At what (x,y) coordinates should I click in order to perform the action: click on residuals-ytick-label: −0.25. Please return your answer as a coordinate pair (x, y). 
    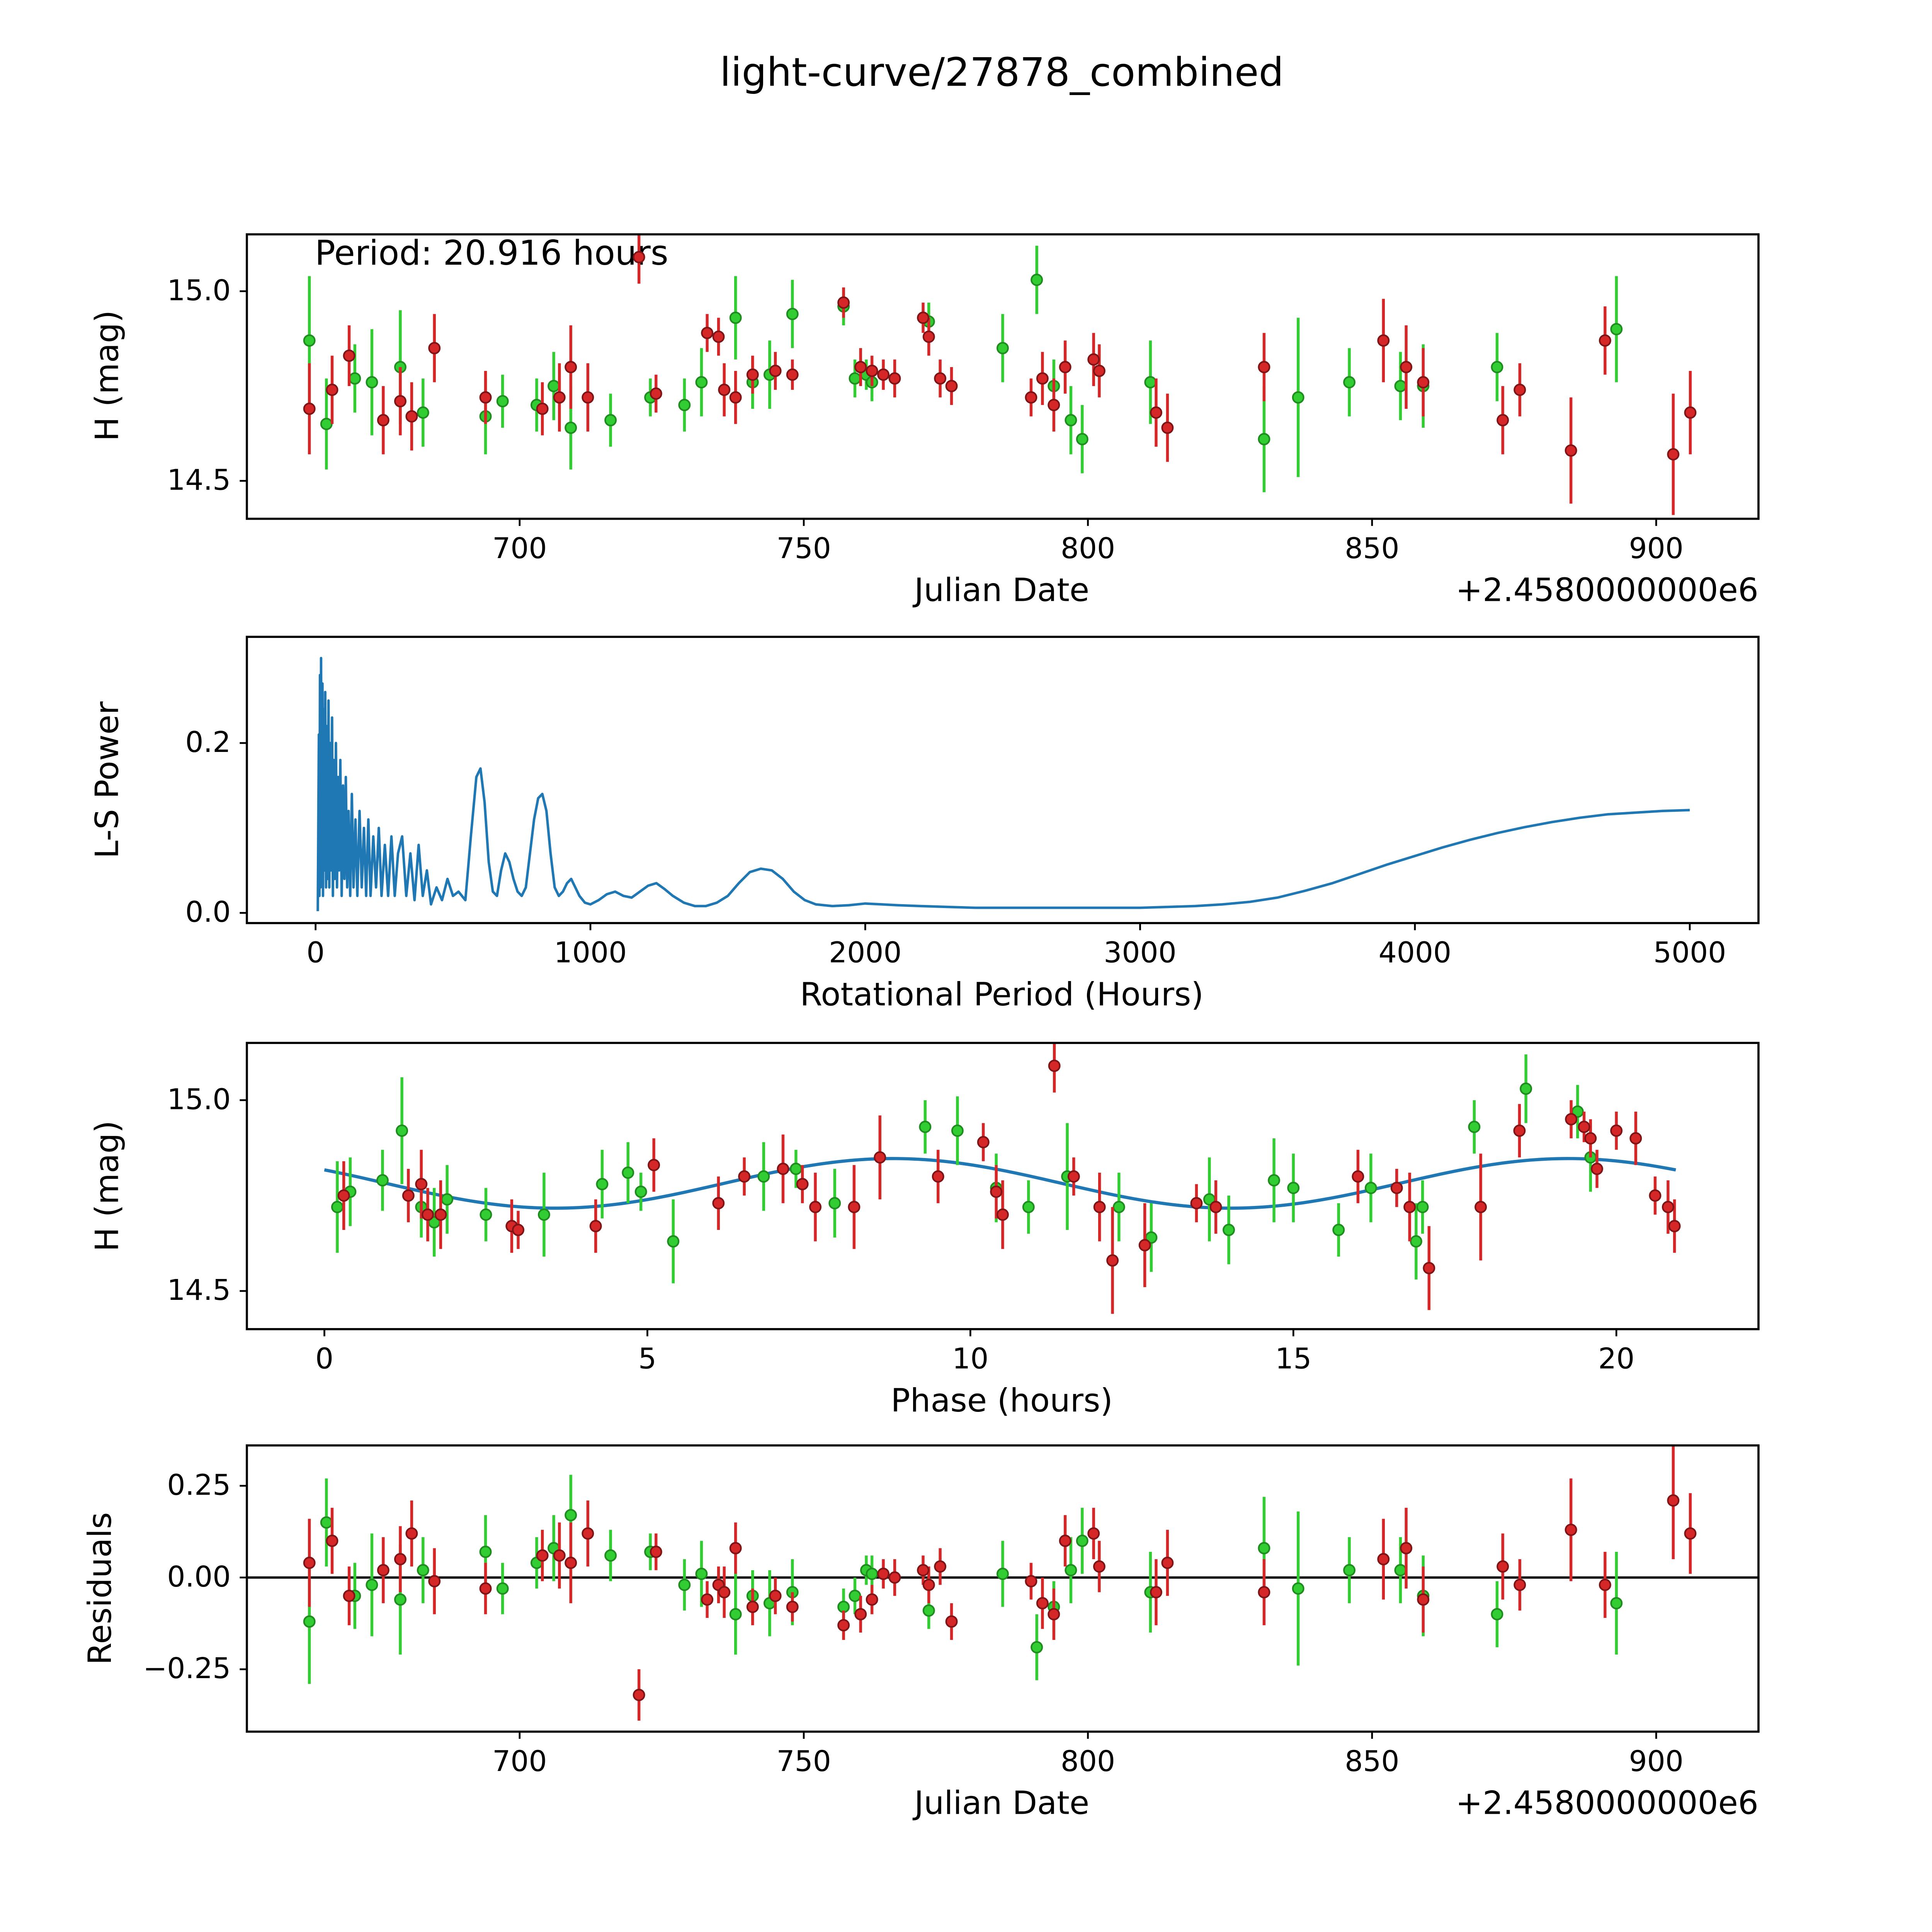
    Looking at the image, I should click on (187, 1669).